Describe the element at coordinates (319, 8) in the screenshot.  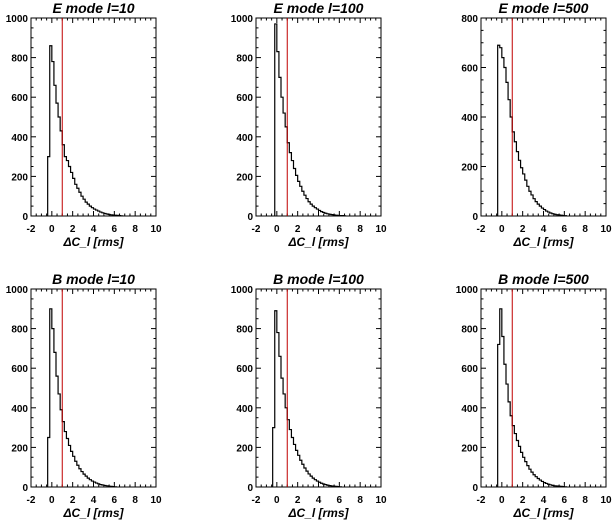
I see `panel-title: E mode l=100` at that location.